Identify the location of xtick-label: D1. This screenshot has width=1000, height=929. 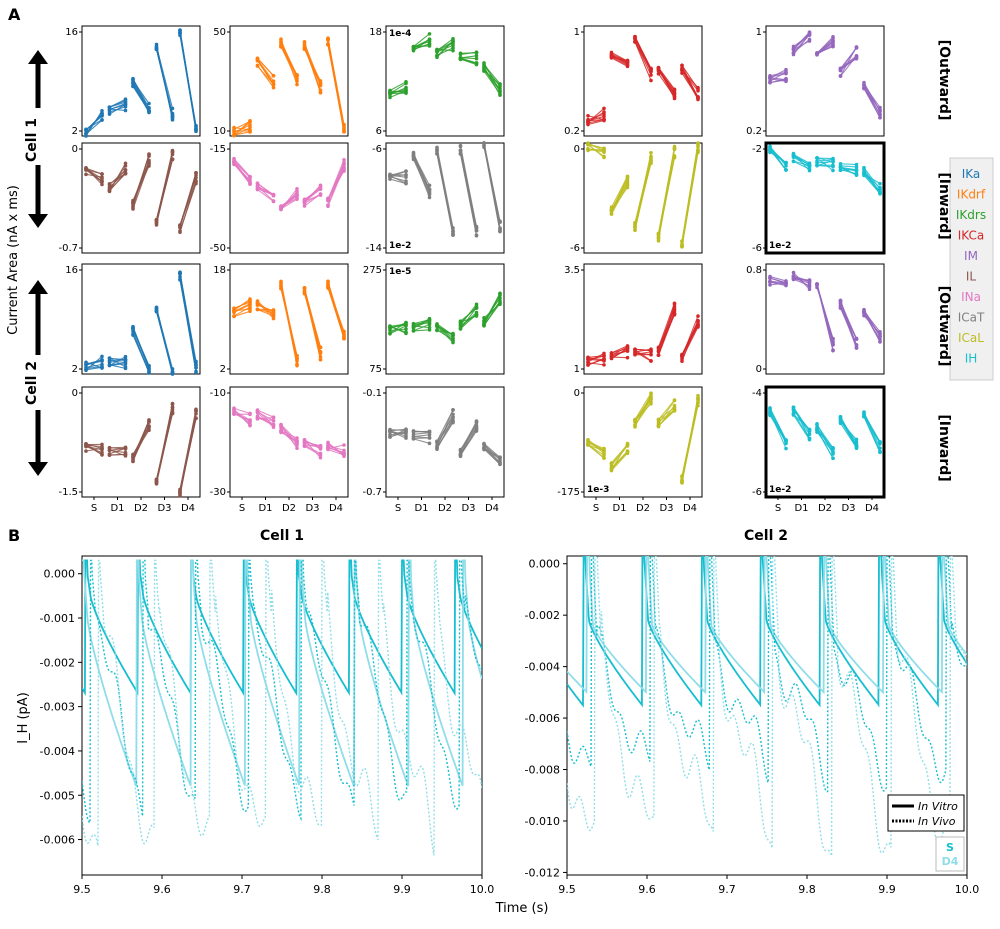
(265, 508).